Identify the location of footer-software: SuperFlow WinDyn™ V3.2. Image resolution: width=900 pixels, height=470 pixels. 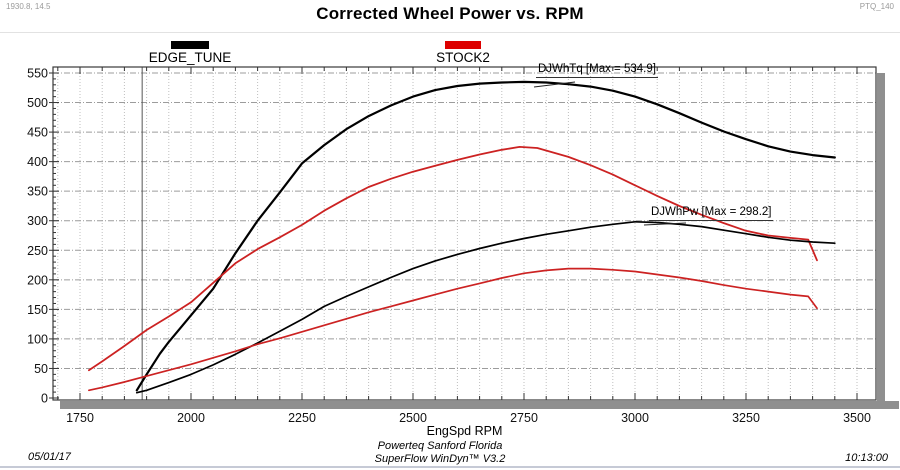
(440, 458).